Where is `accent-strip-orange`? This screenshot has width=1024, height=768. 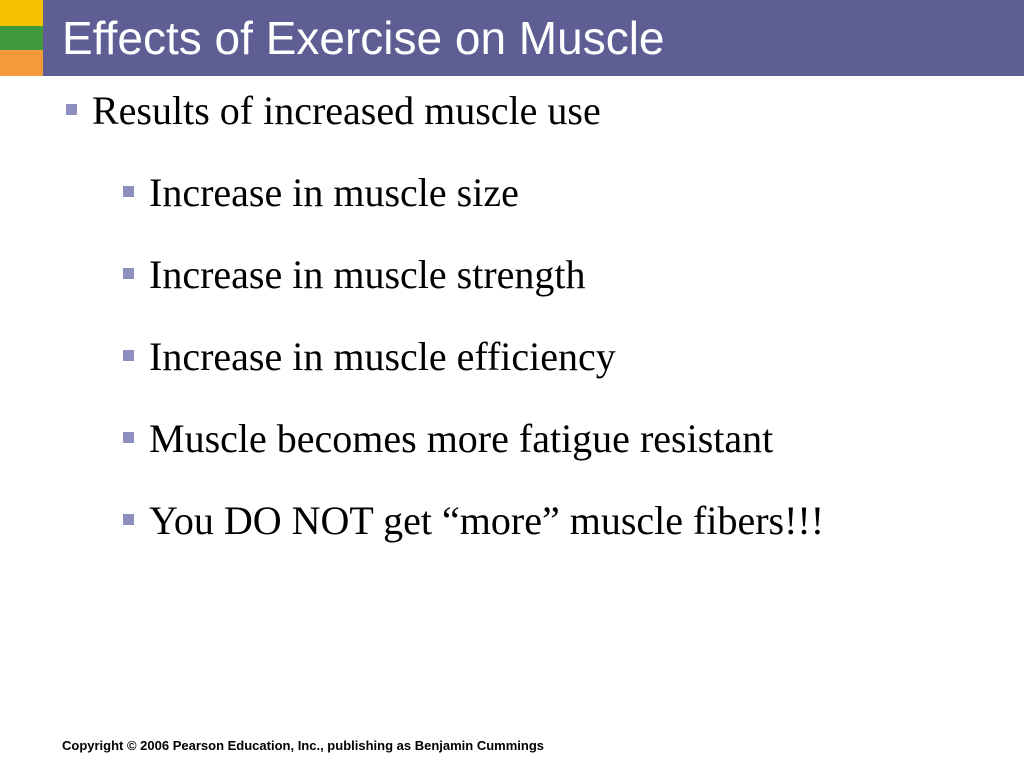 accent-strip-orange is located at coordinates (21, 63).